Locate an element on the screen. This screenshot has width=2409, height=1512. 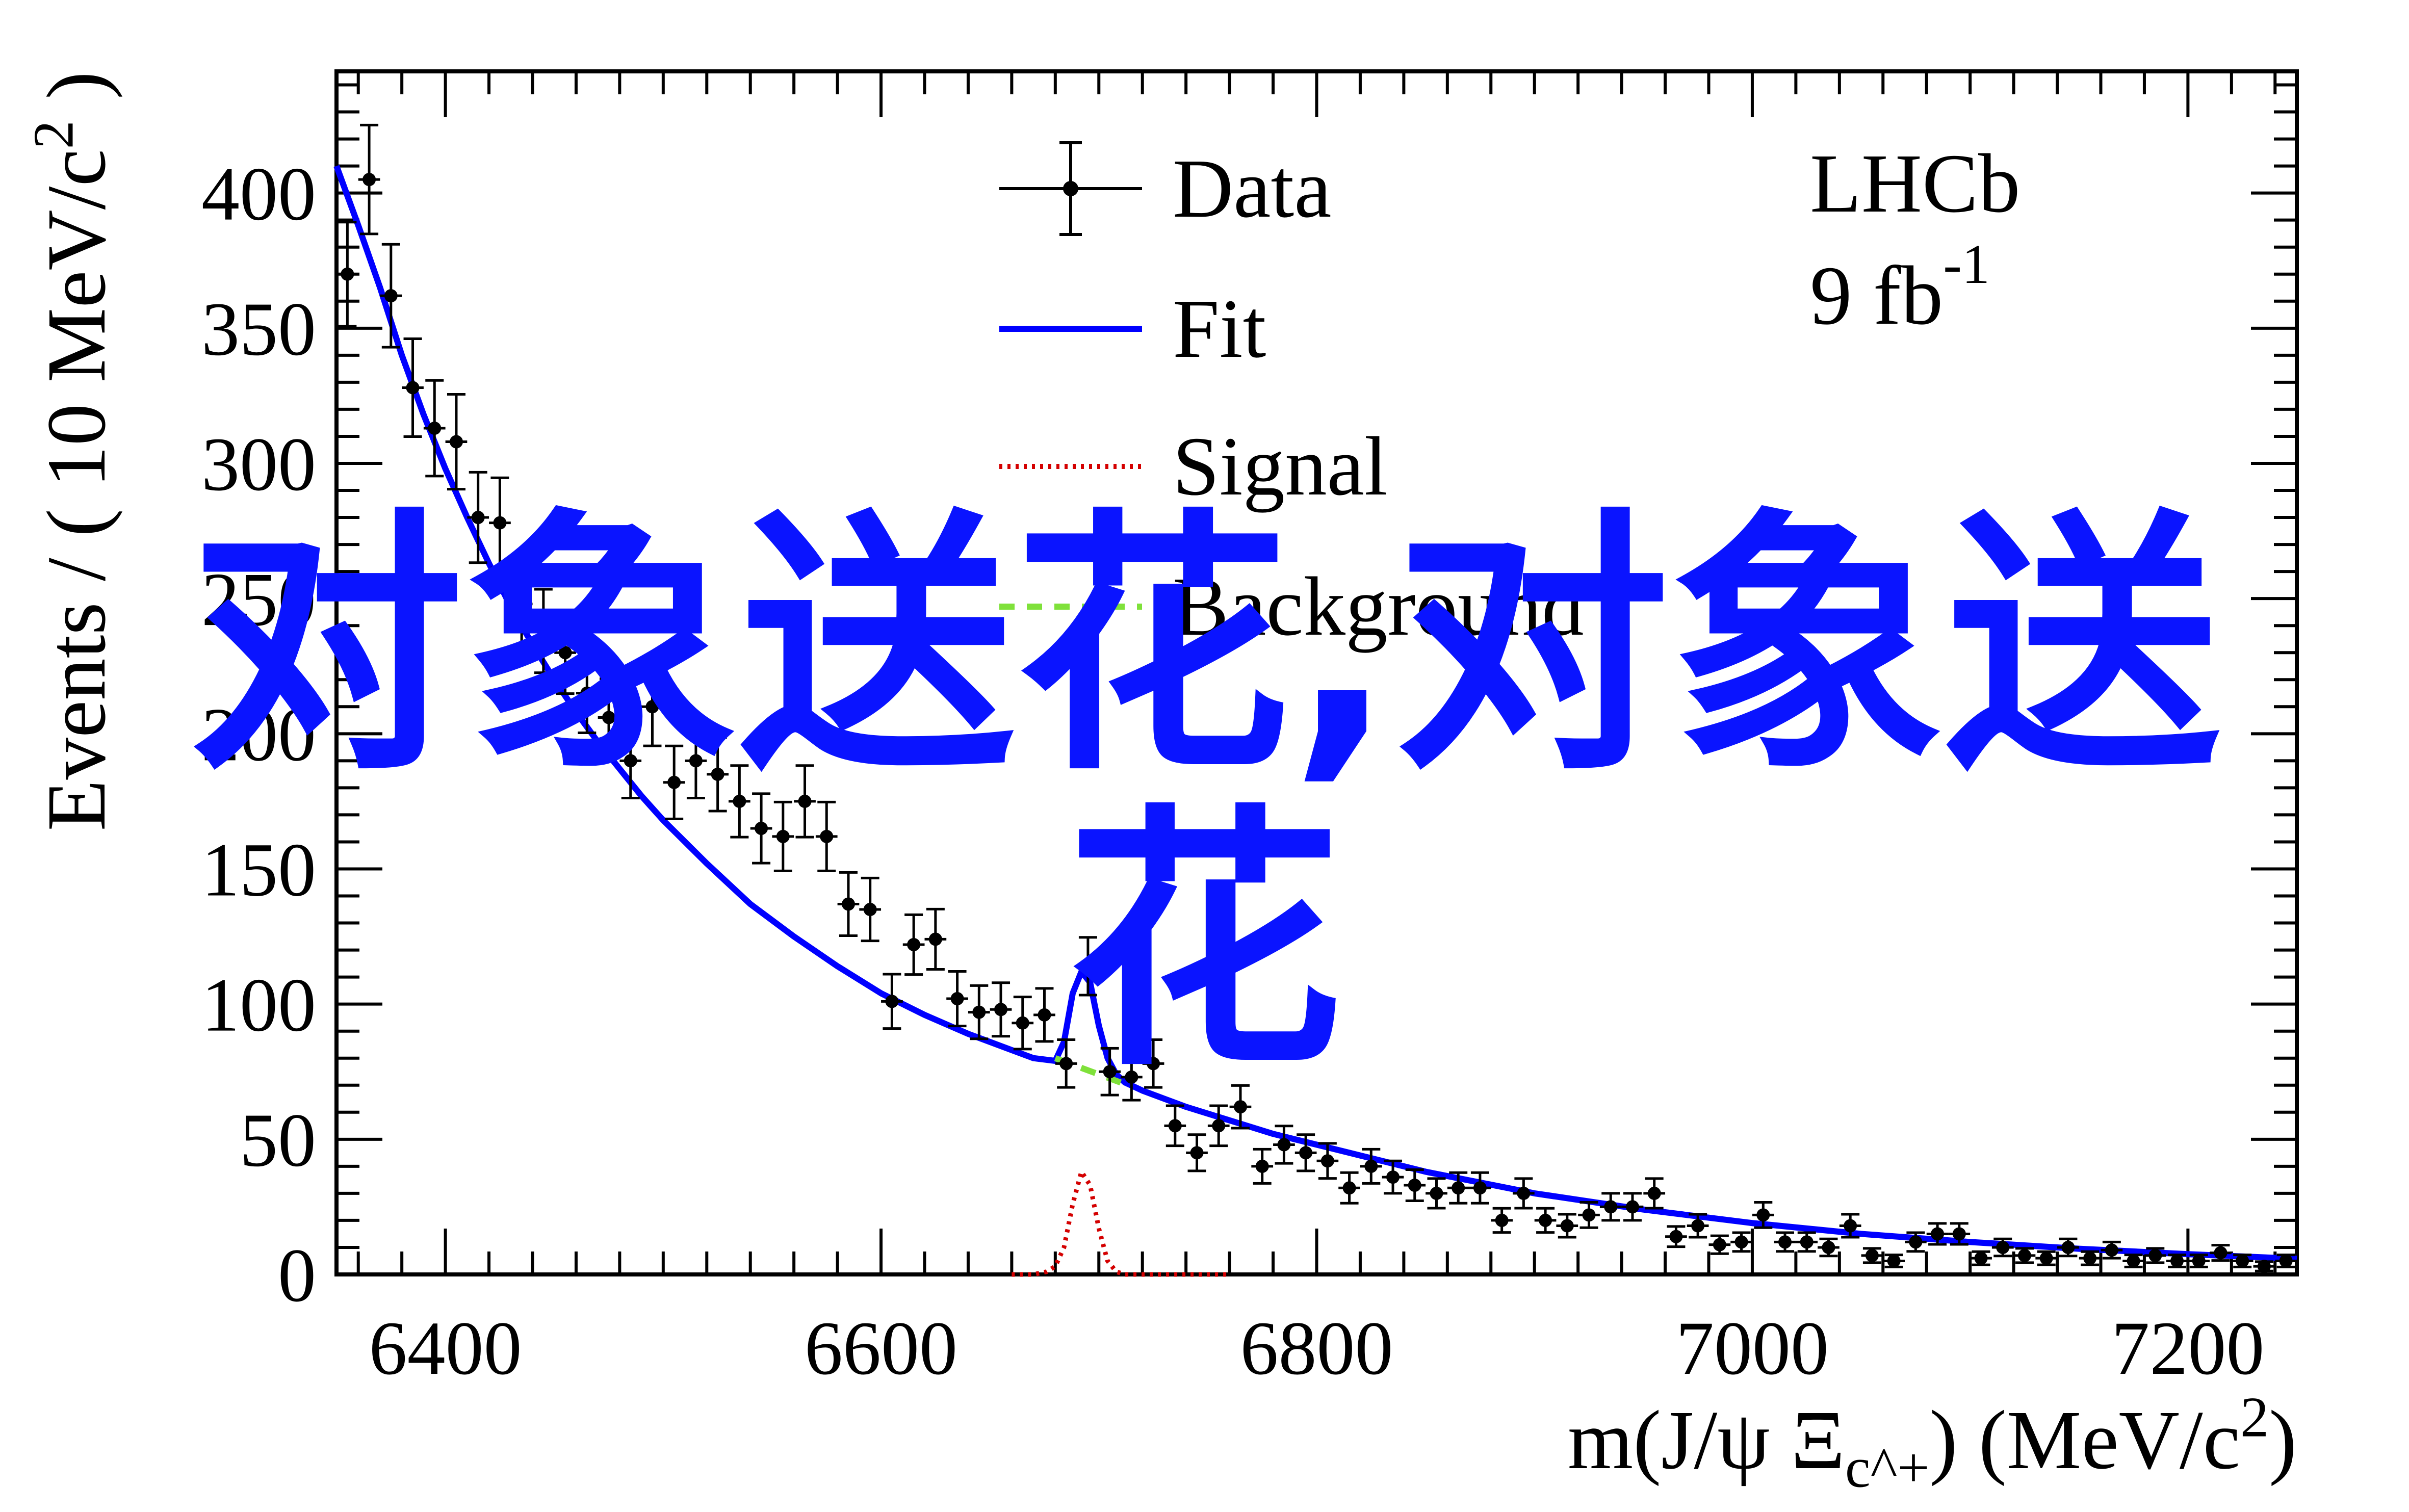
y-tick-label: 150 is located at coordinates (259, 869).